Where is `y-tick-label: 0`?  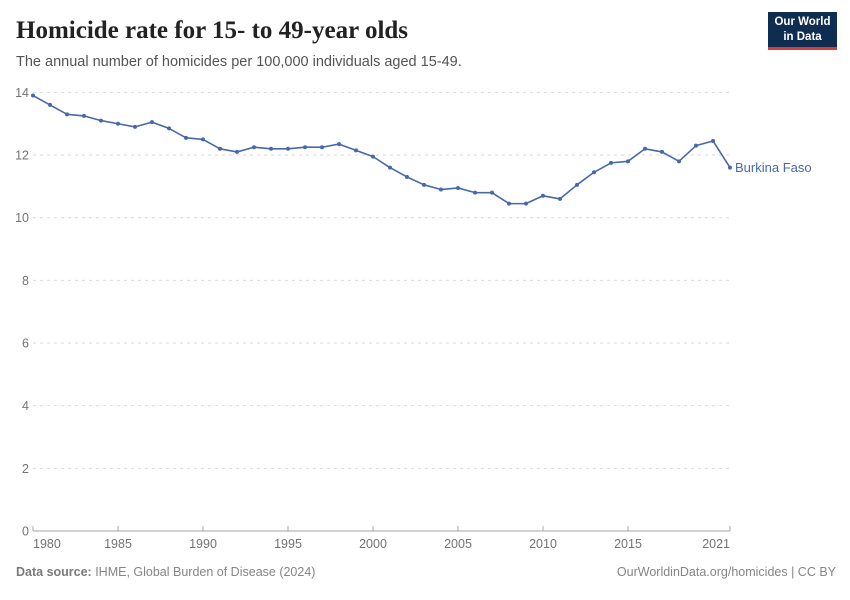
y-tick-label: 0 is located at coordinates (25, 532).